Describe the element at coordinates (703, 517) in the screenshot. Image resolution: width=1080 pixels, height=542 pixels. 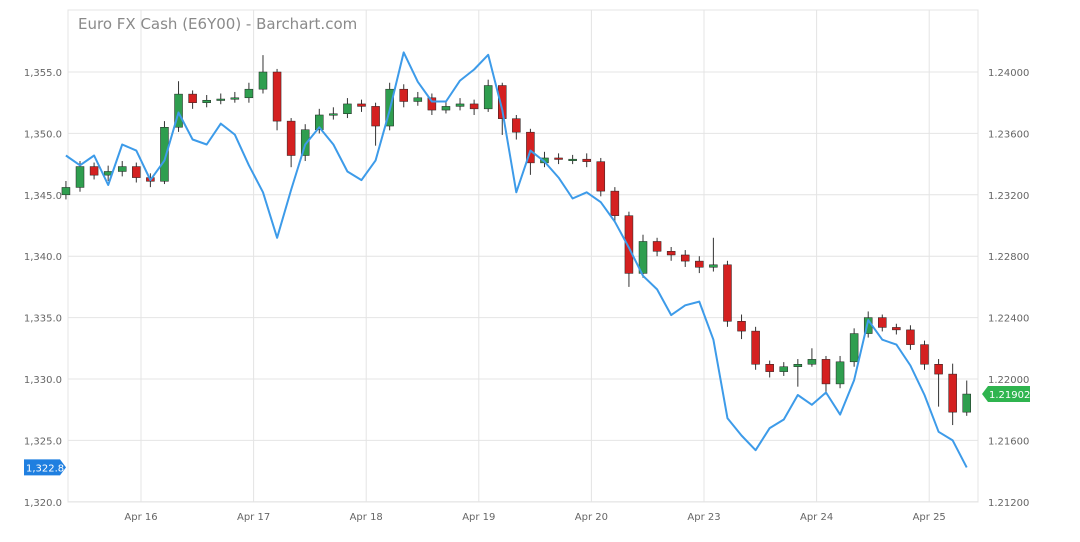
I see `x-axis-tick-label: Apr 23` at that location.